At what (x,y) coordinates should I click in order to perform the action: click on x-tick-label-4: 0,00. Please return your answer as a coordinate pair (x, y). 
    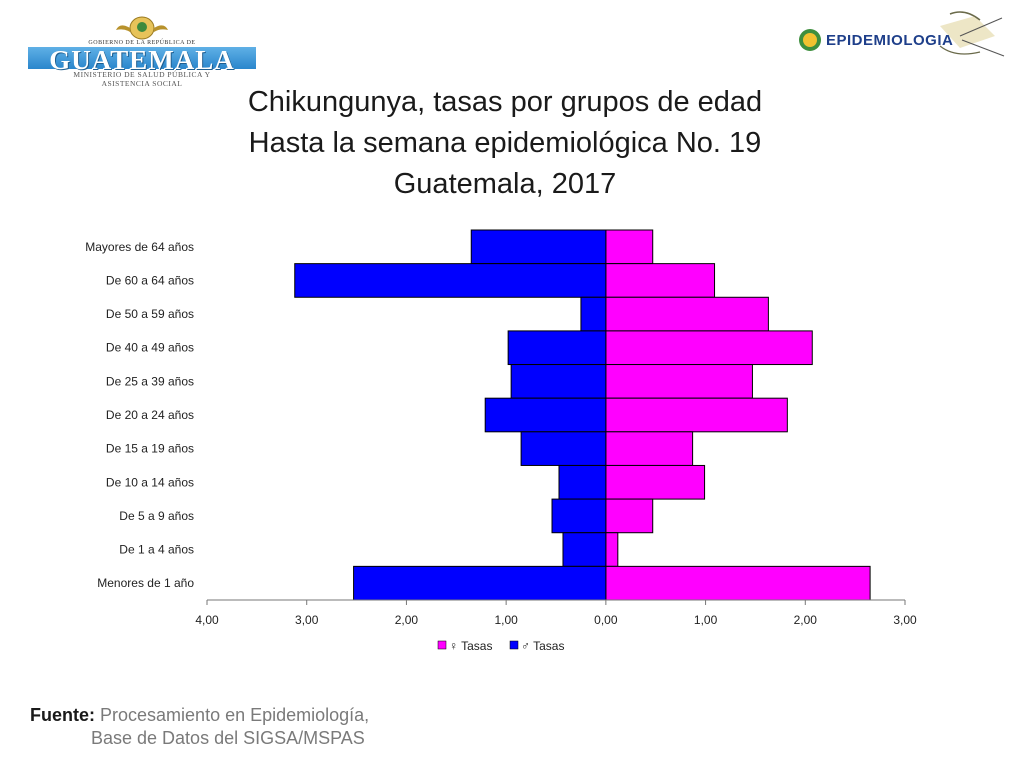
    Looking at the image, I should click on (606, 620).